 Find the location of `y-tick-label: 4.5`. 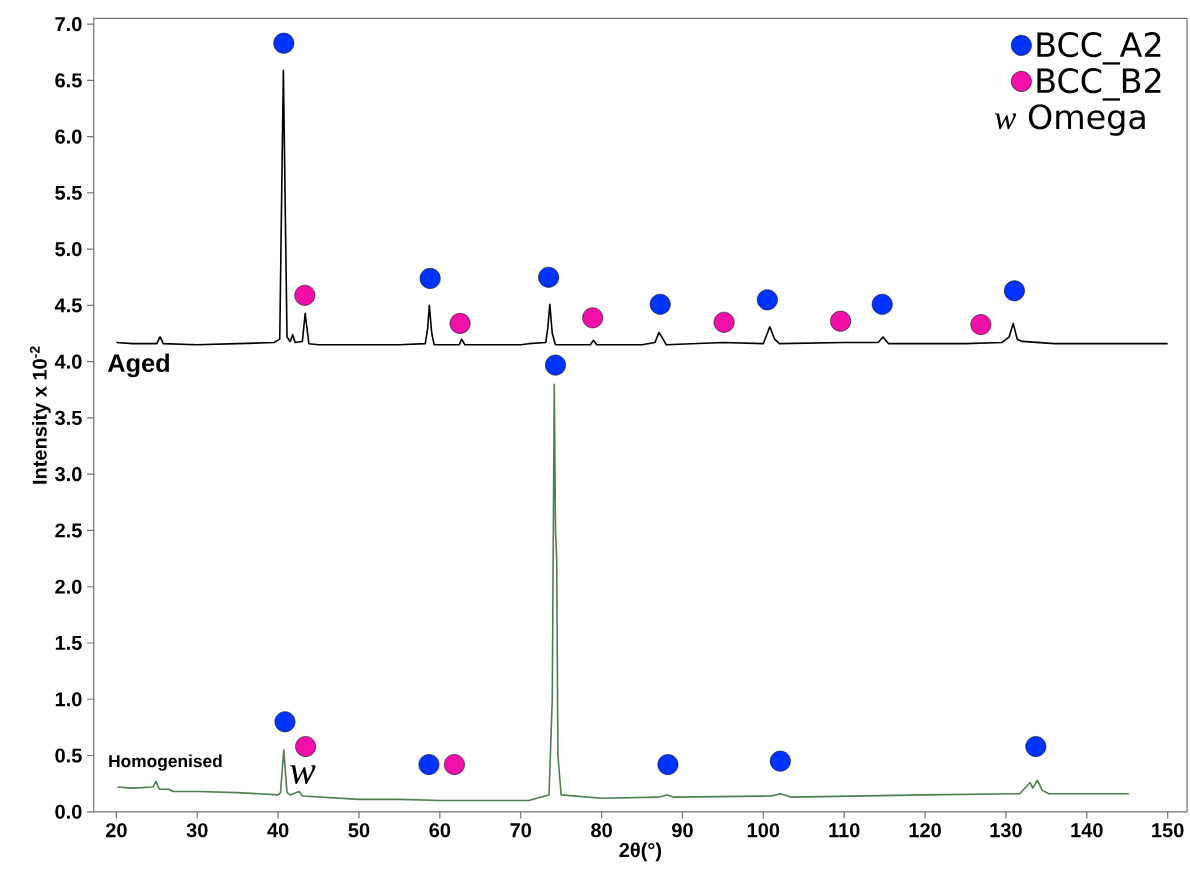

y-tick-label: 4.5 is located at coordinates (68, 305).